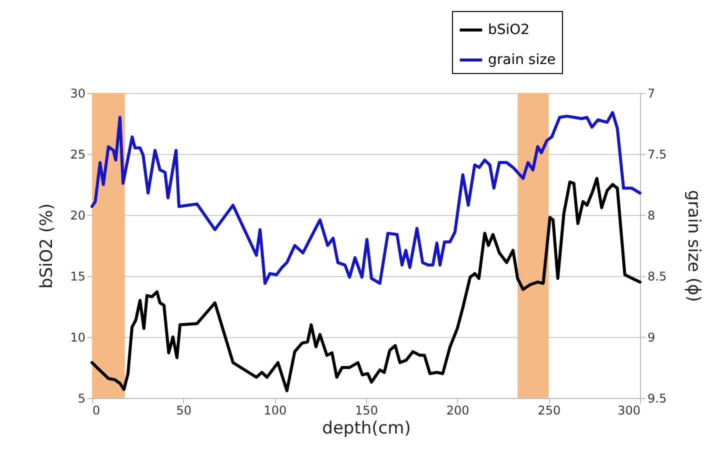 Image resolution: width=726 pixels, height=453 pixels. Describe the element at coordinates (96, 411) in the screenshot. I see `x-tick-label: 0` at that location.